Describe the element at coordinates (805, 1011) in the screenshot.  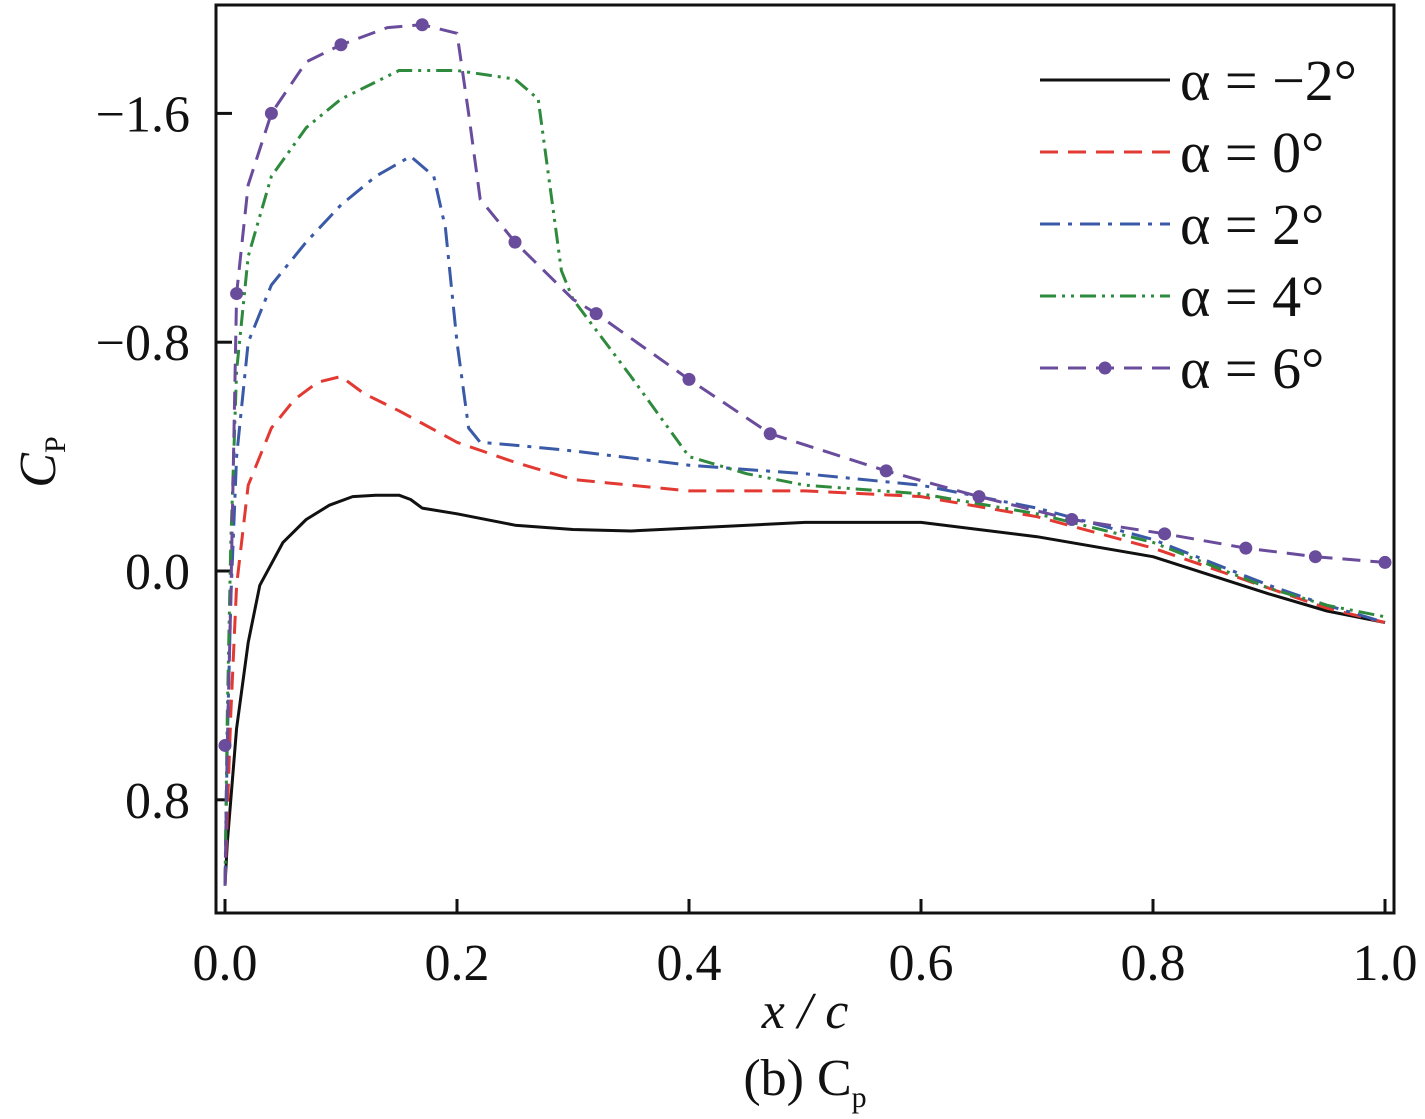
I see `x-axis-title: x / c` at that location.